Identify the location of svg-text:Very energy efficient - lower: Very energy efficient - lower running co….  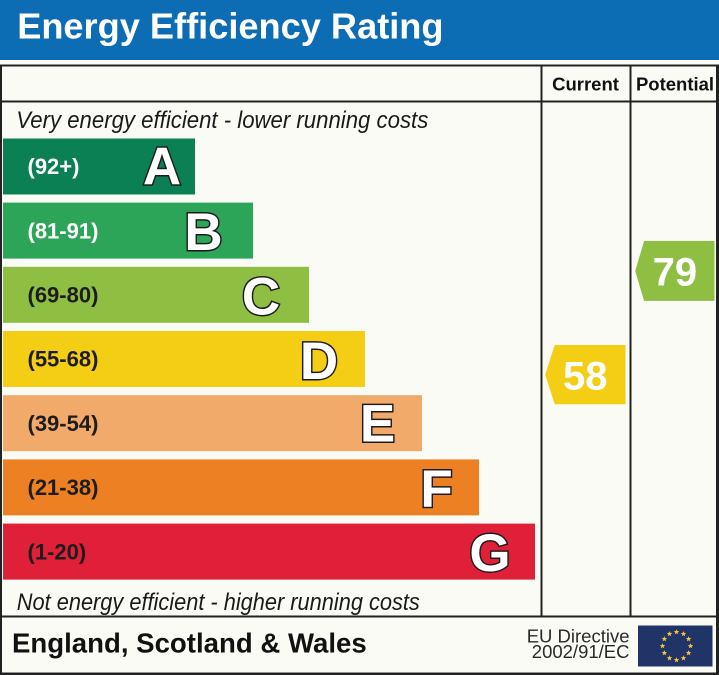
(222, 120).